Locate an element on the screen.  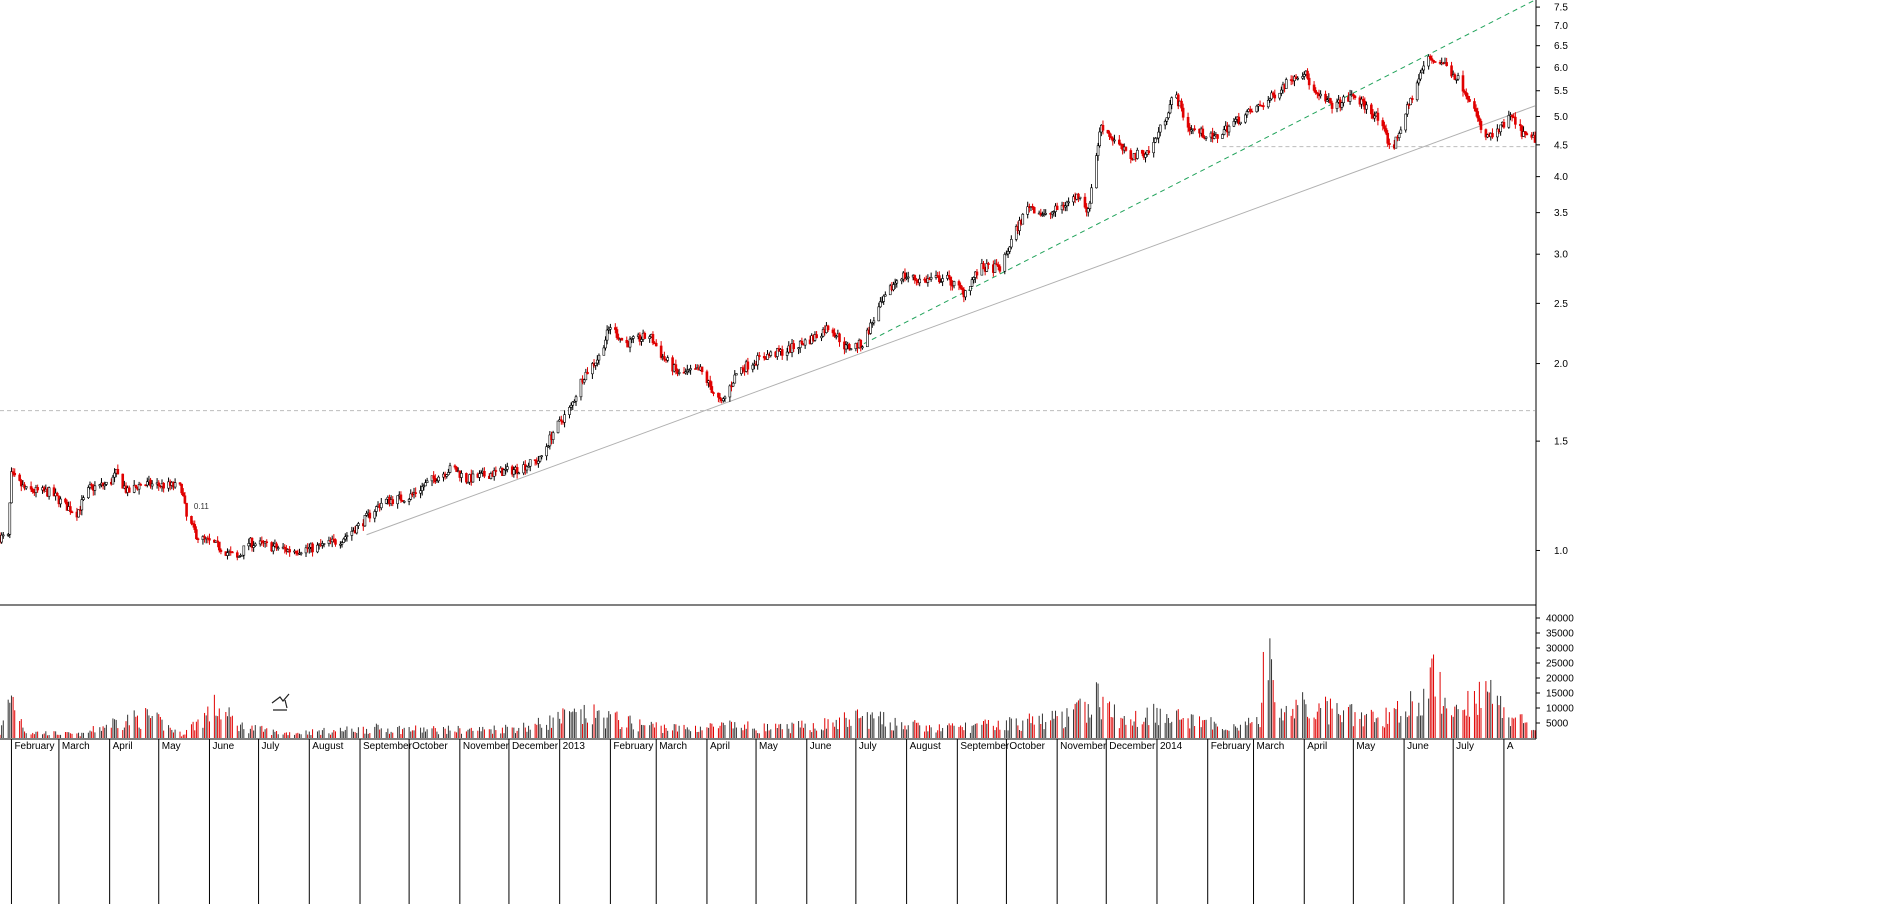
month-label: April is located at coordinates (123, 746).